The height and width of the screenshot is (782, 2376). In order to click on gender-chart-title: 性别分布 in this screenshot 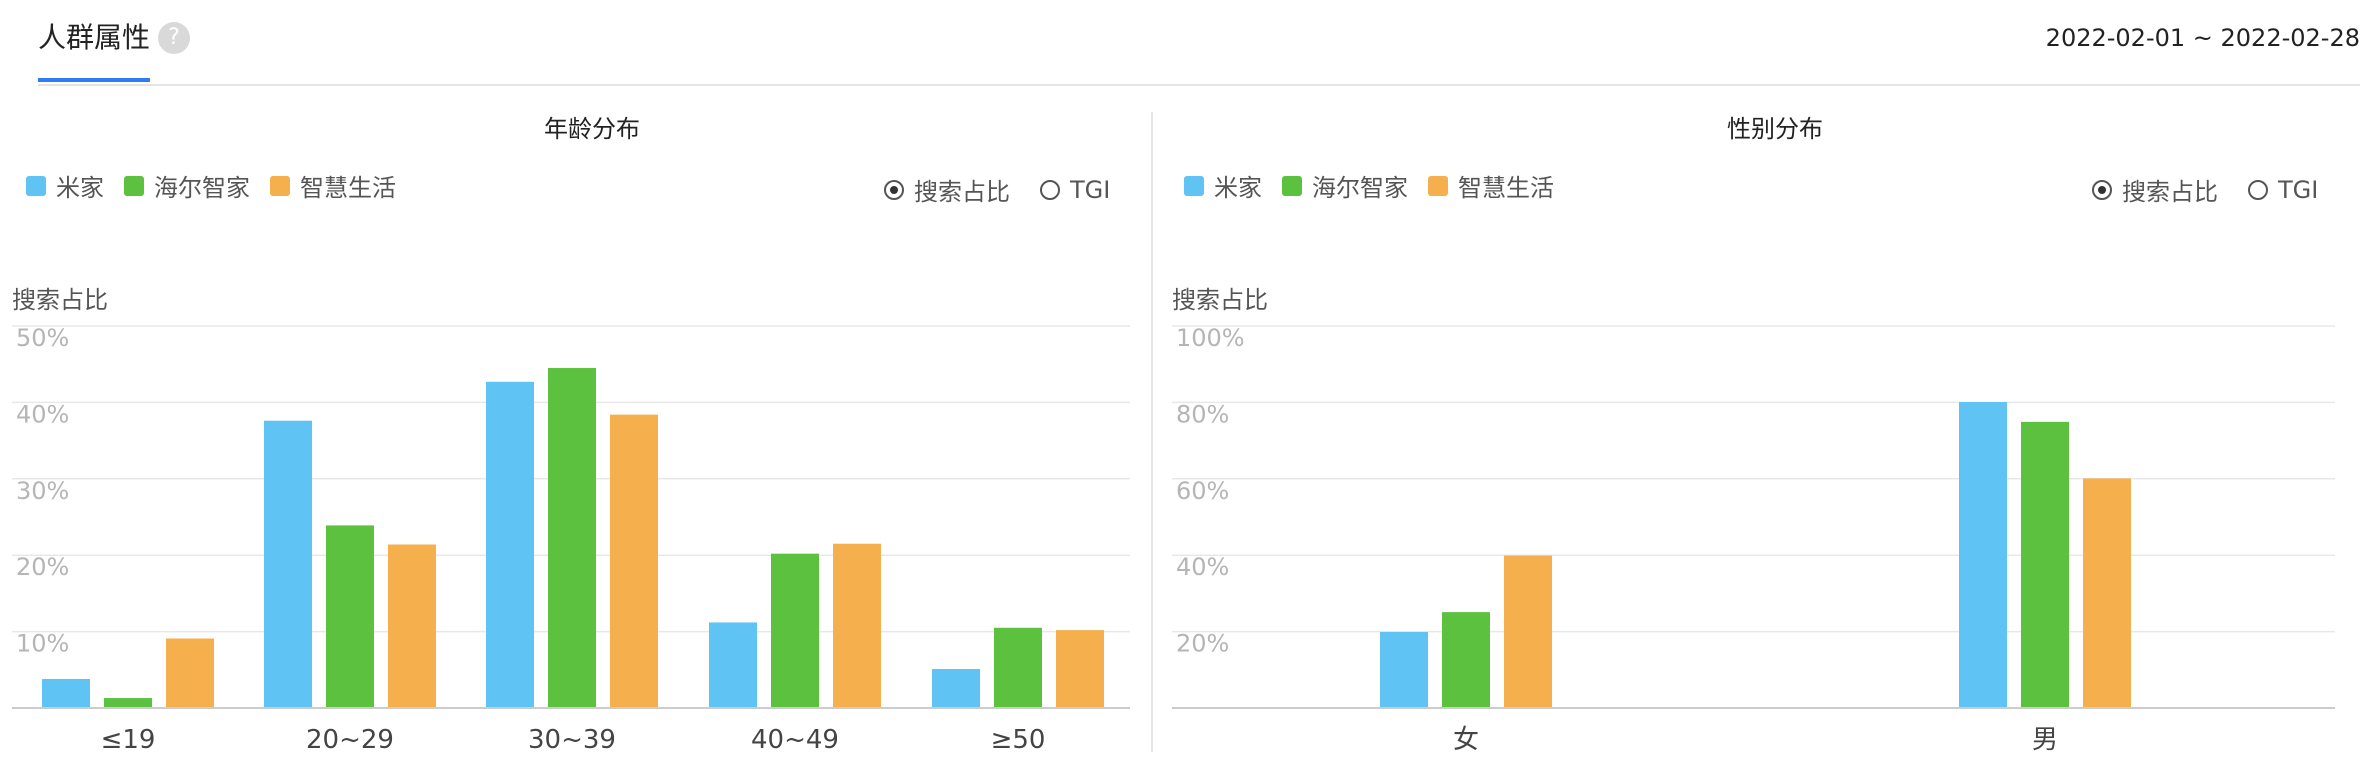, I will do `click(1775, 129)`.